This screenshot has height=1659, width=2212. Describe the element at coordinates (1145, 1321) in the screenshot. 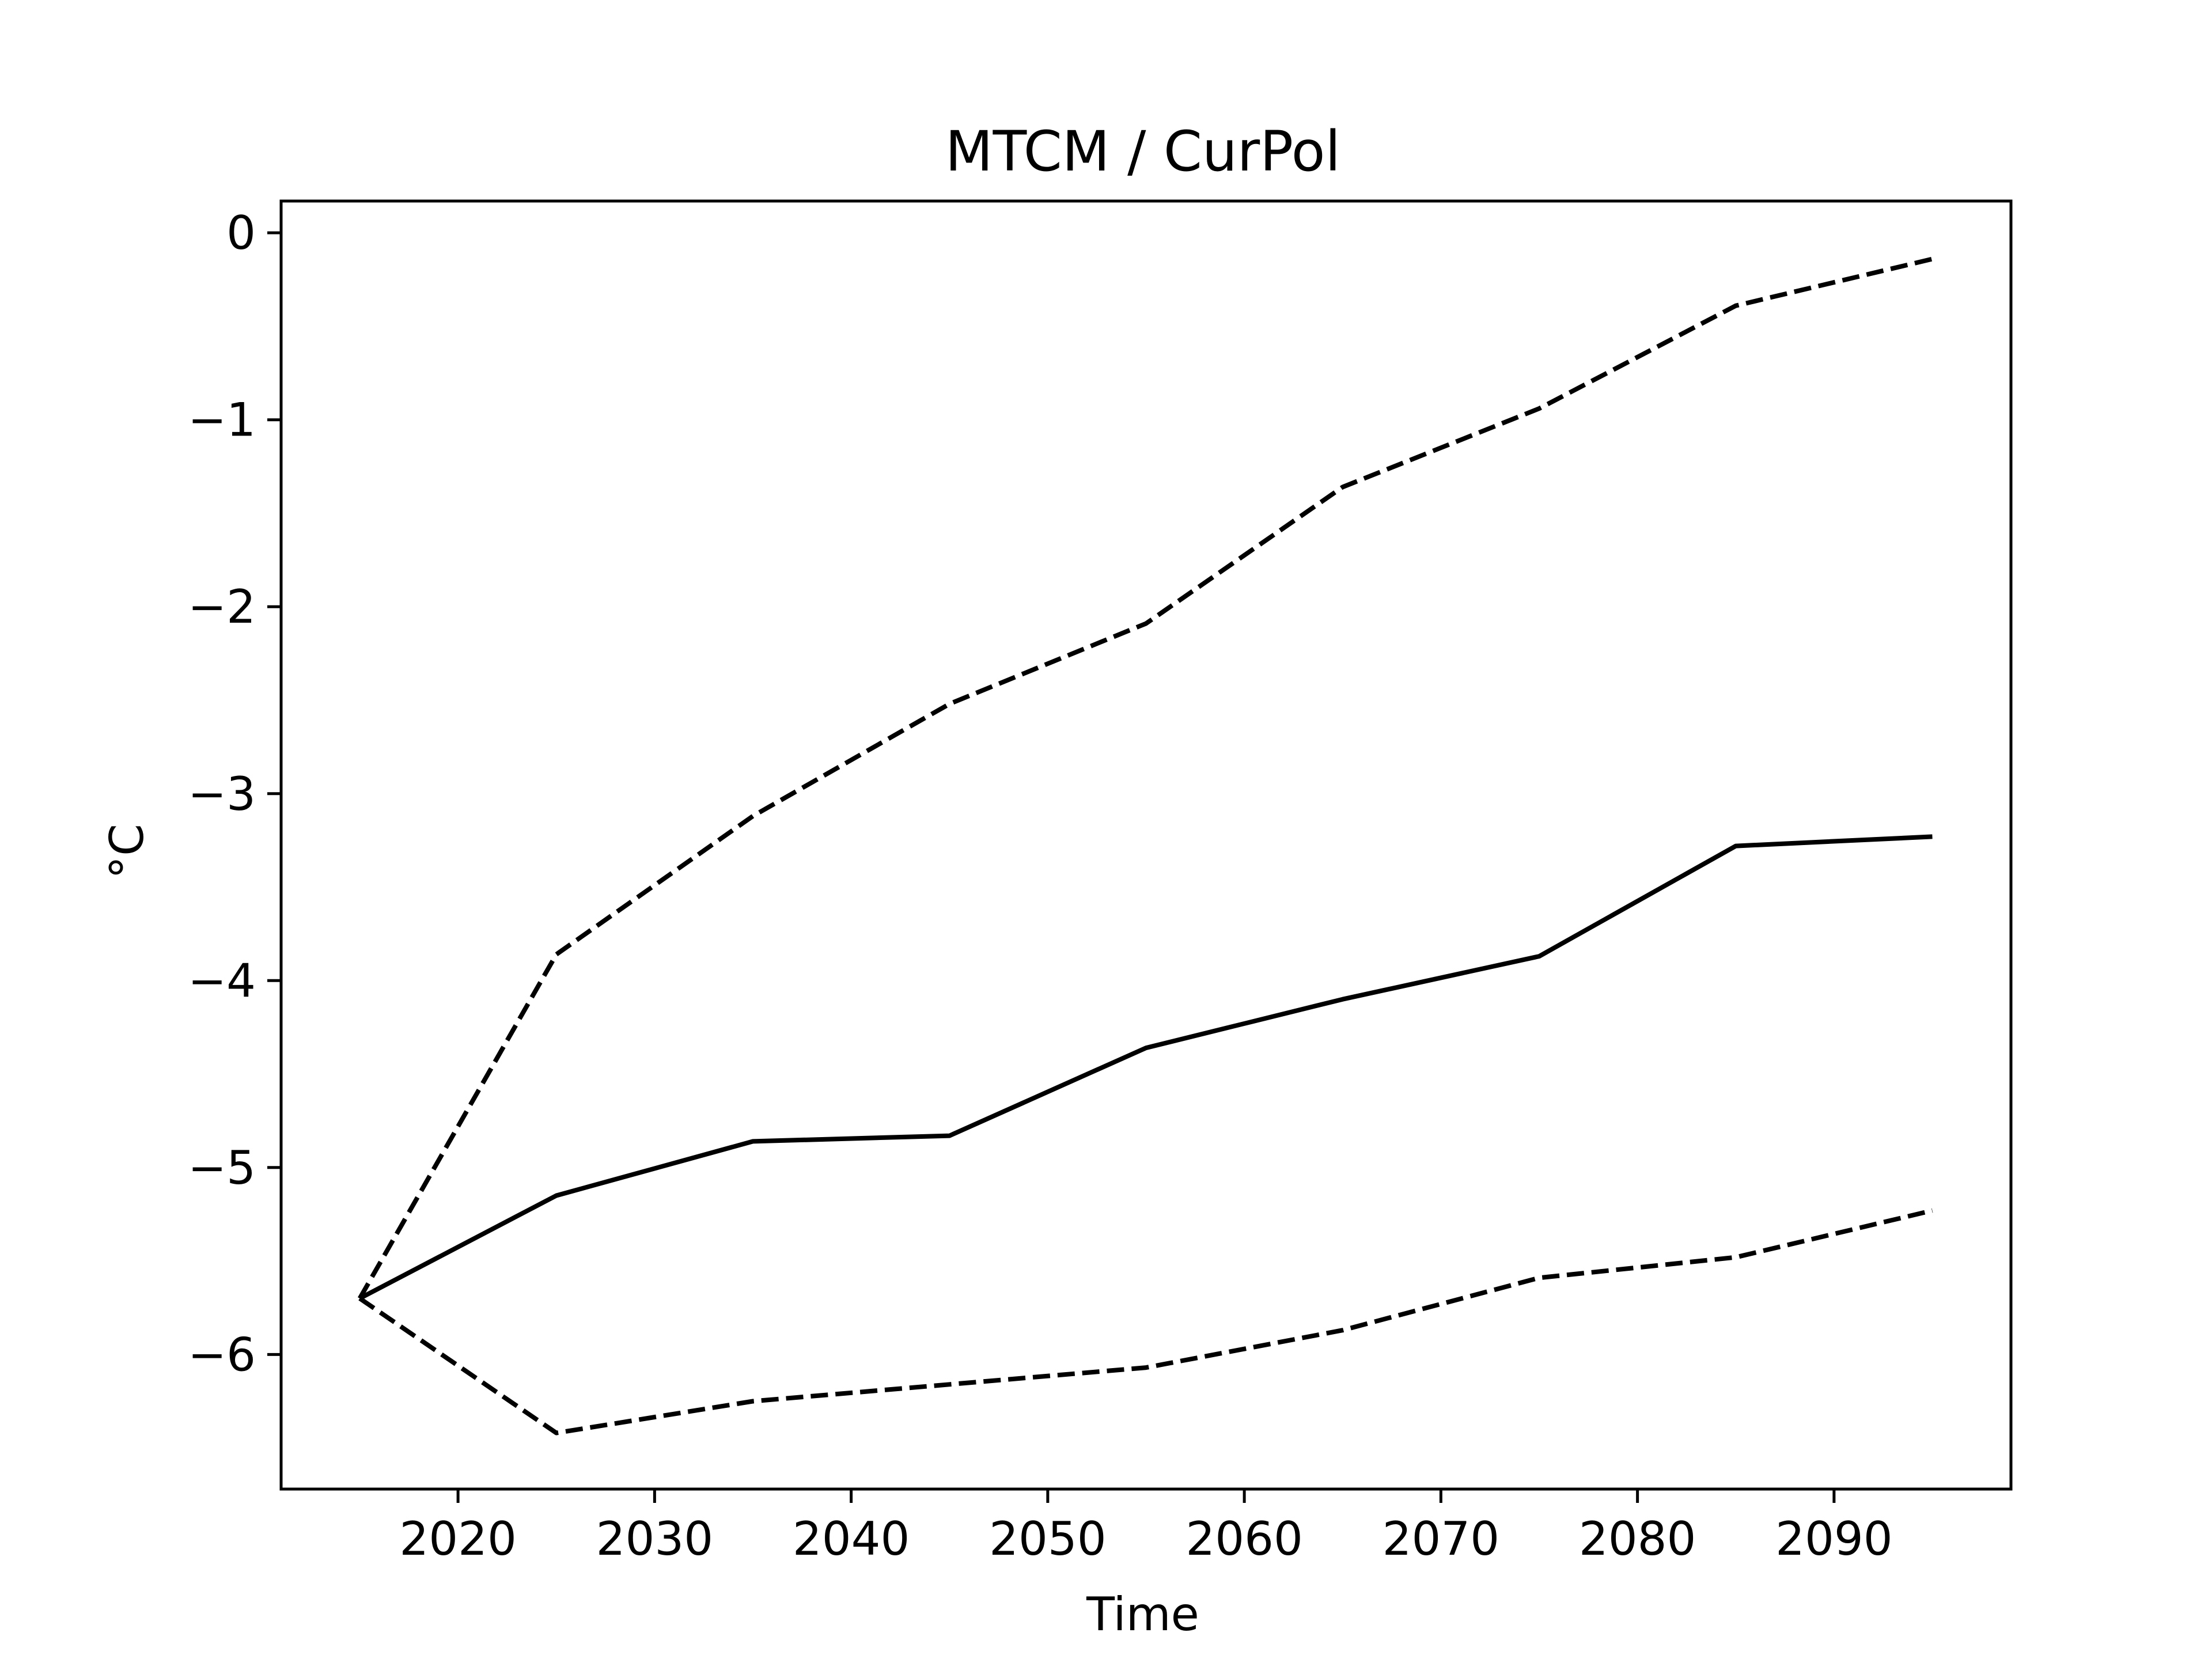

I see `dashed-series-line` at that location.